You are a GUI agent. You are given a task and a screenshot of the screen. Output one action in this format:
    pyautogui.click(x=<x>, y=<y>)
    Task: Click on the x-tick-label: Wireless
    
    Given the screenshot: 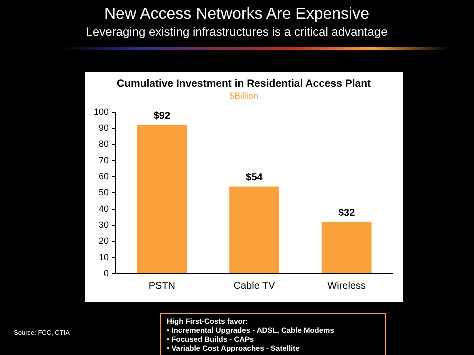 What is the action you would take?
    pyautogui.click(x=347, y=286)
    